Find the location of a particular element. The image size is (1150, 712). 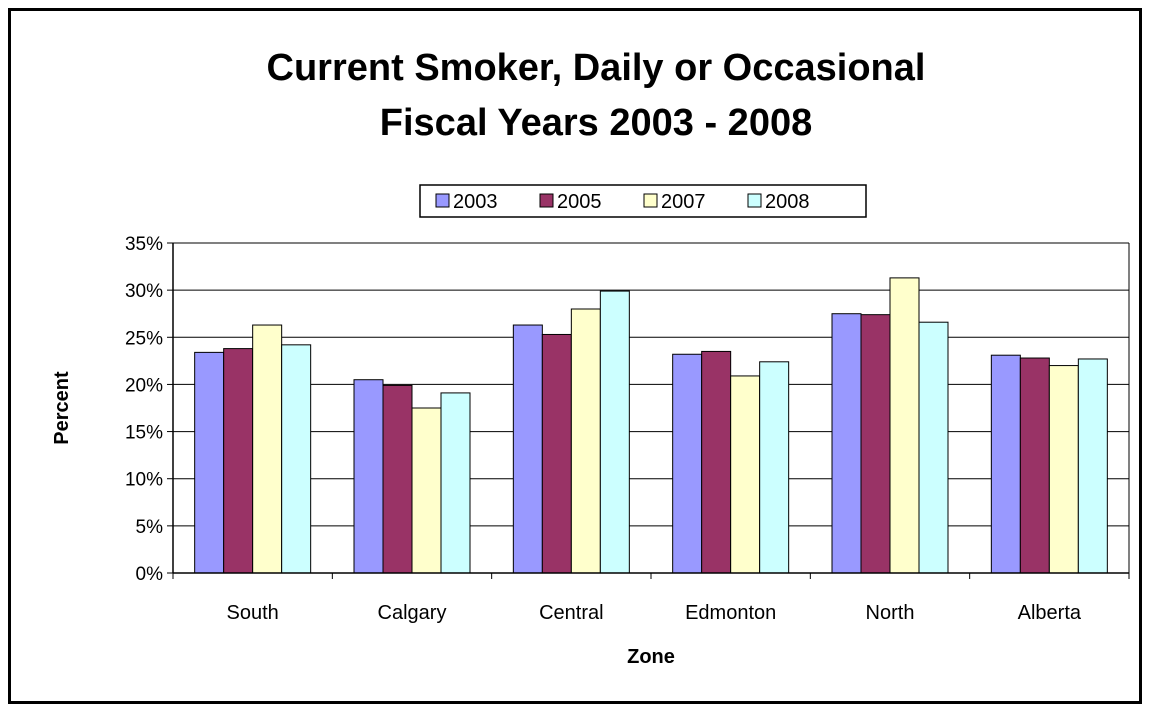

x-tick-label: Alberta is located at coordinates (1050, 613).